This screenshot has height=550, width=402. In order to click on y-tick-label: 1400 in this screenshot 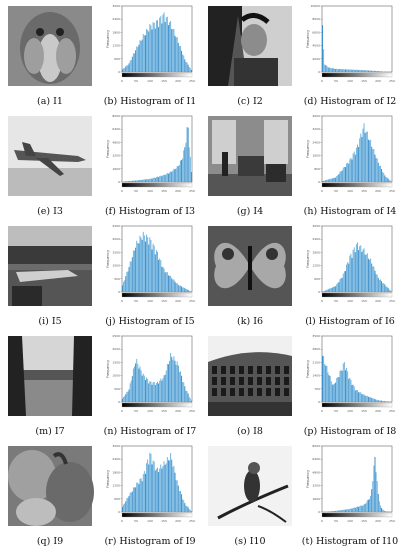, I will do `click(316, 376)`.